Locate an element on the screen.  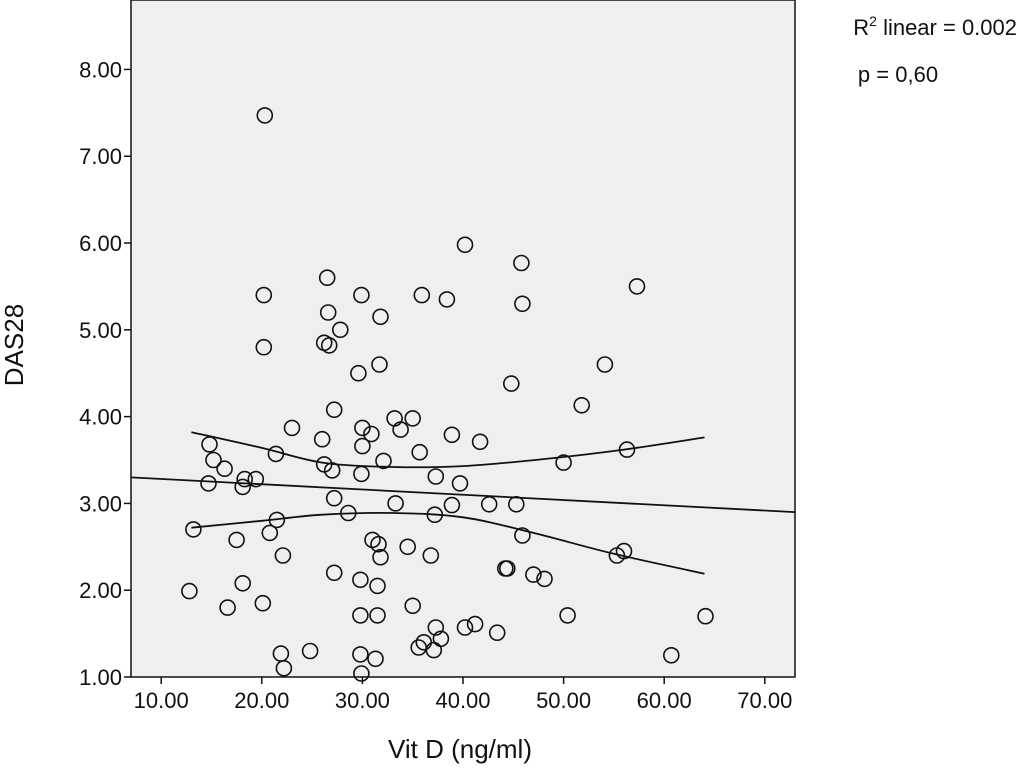
y-tick-label: 3.00 is located at coordinates (100, 503).